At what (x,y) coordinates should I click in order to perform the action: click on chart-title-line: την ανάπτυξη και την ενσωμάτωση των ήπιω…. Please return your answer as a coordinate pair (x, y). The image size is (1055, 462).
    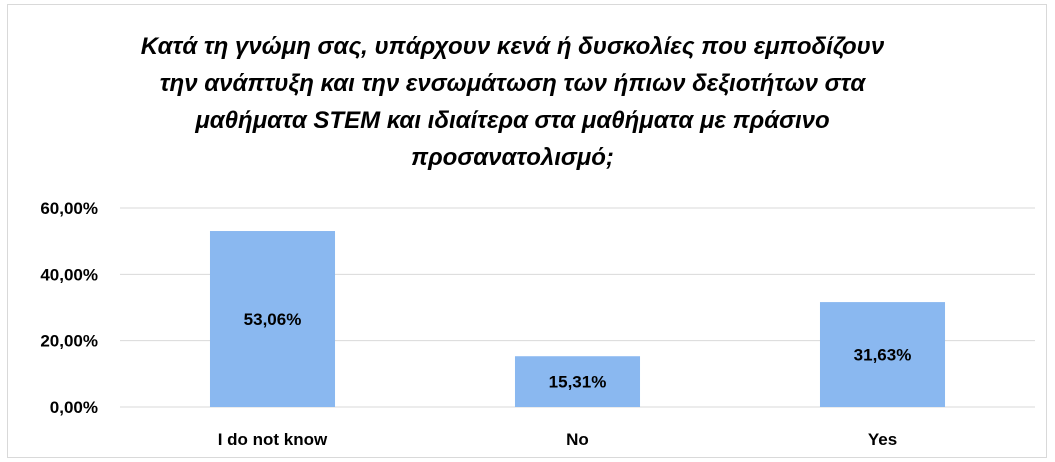
    Looking at the image, I should click on (512, 83).